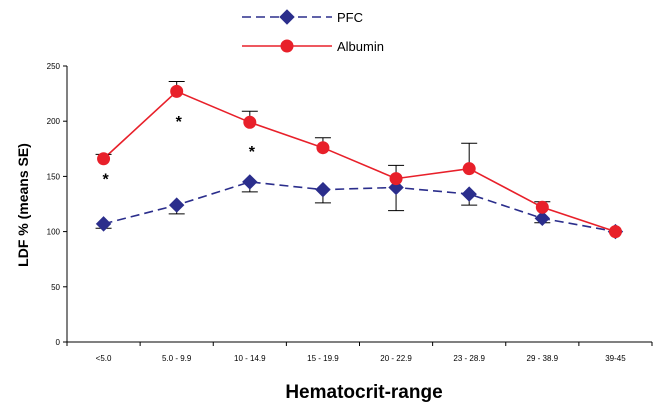 The width and height of the screenshot is (655, 406). What do you see at coordinates (250, 358) in the screenshot?
I see `x-tick-label: 10 - 14.9` at bounding box center [250, 358].